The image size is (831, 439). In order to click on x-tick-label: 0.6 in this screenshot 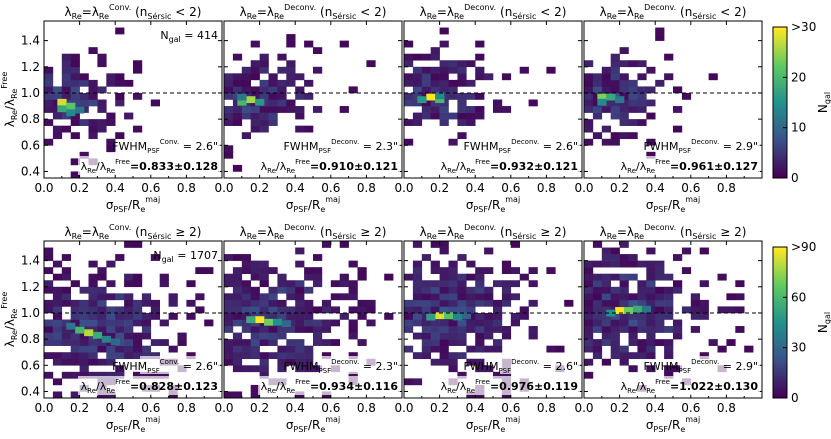, I will do `click(150, 188)`.